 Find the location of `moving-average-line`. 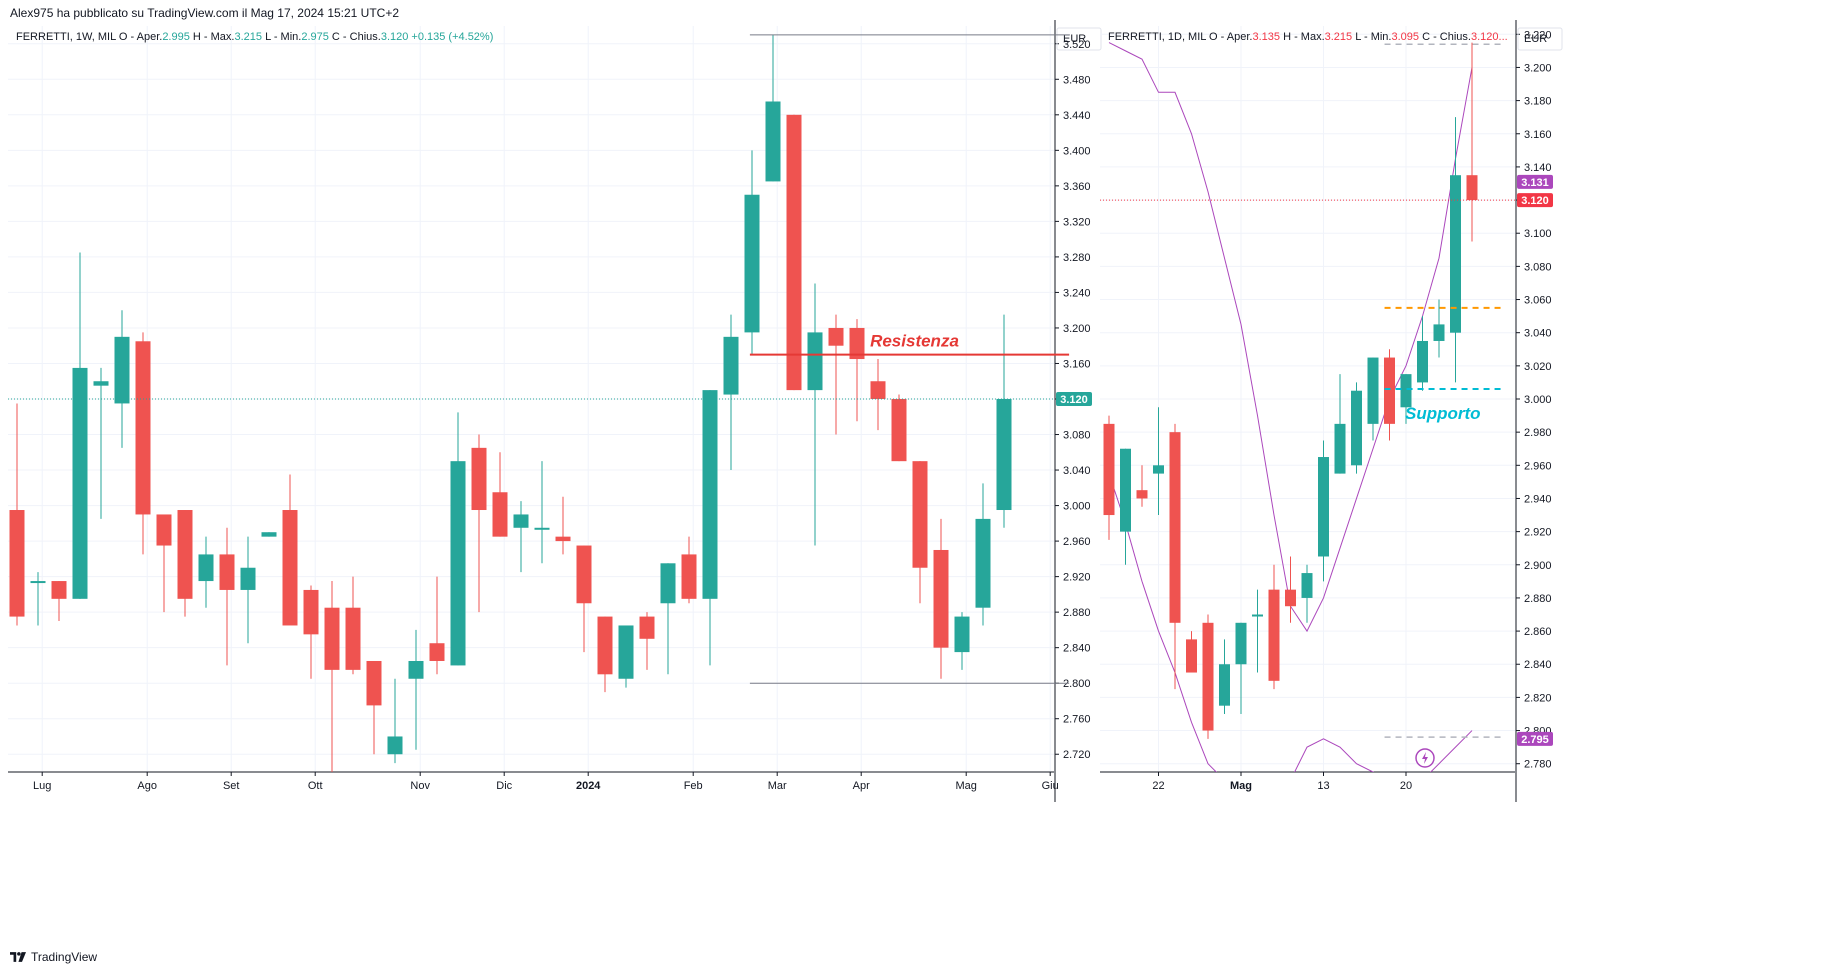

moving-average-line is located at coordinates (1290, 337).